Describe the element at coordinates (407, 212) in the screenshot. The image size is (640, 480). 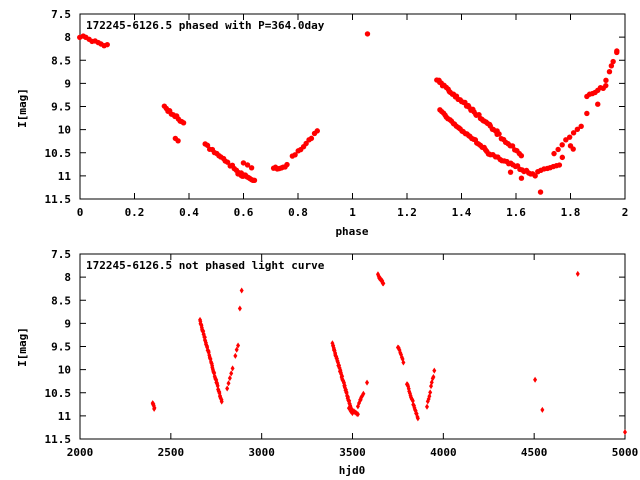
I see `x-tick-label: 1.2` at that location.